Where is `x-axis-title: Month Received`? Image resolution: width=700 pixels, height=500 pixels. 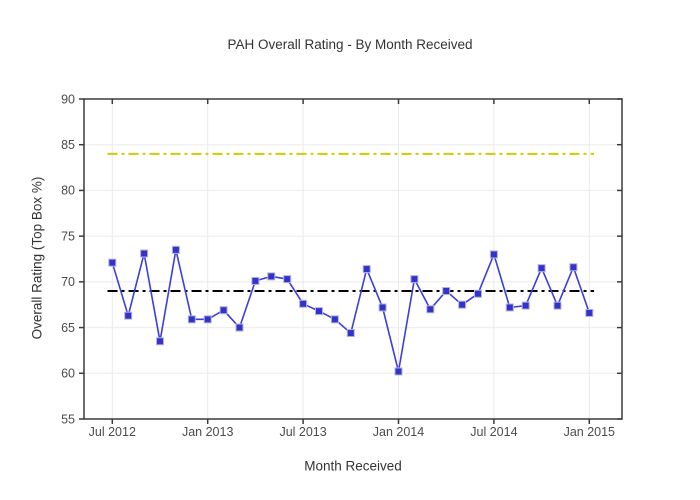
x-axis-title: Month Received is located at coordinates (353, 466).